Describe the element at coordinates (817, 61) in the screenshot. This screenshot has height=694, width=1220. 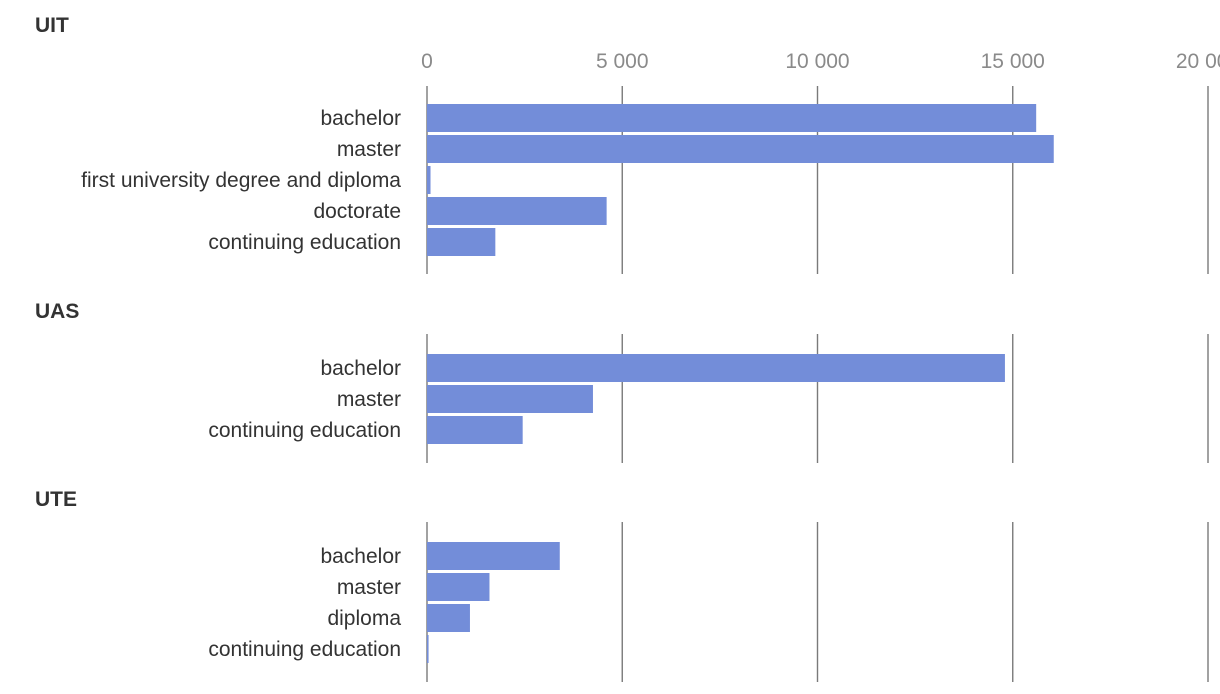
I see `tick-label-2: 10 000` at that location.